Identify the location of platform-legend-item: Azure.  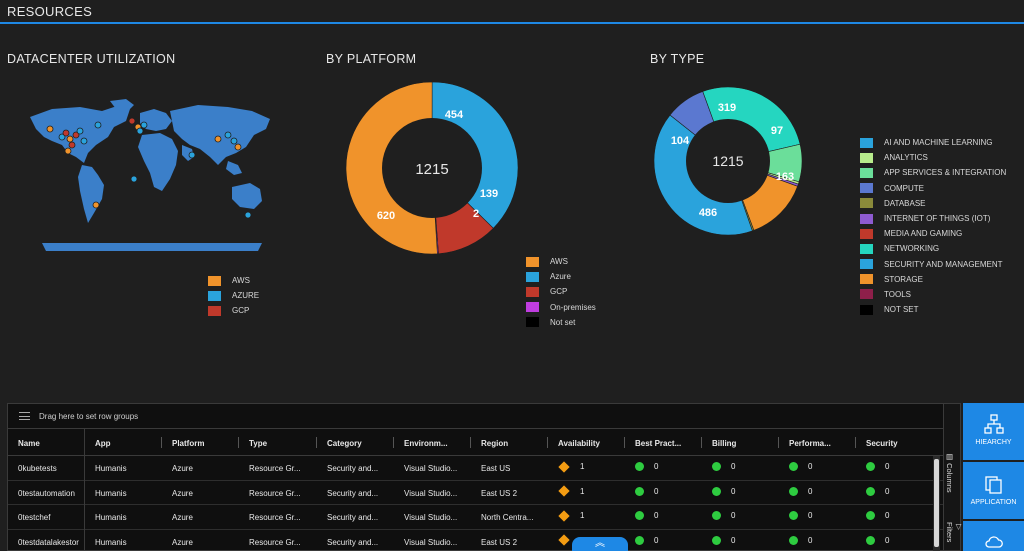
(561, 276).